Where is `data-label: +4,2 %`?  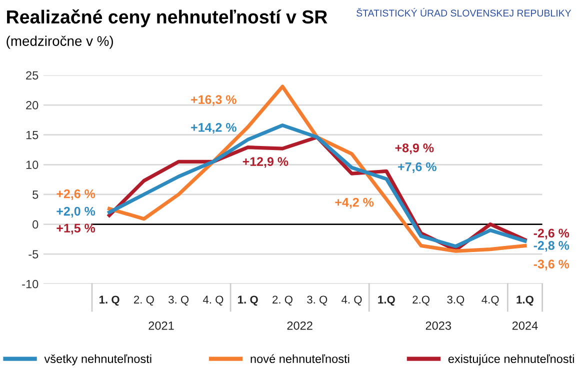 data-label: +4,2 % is located at coordinates (354, 203).